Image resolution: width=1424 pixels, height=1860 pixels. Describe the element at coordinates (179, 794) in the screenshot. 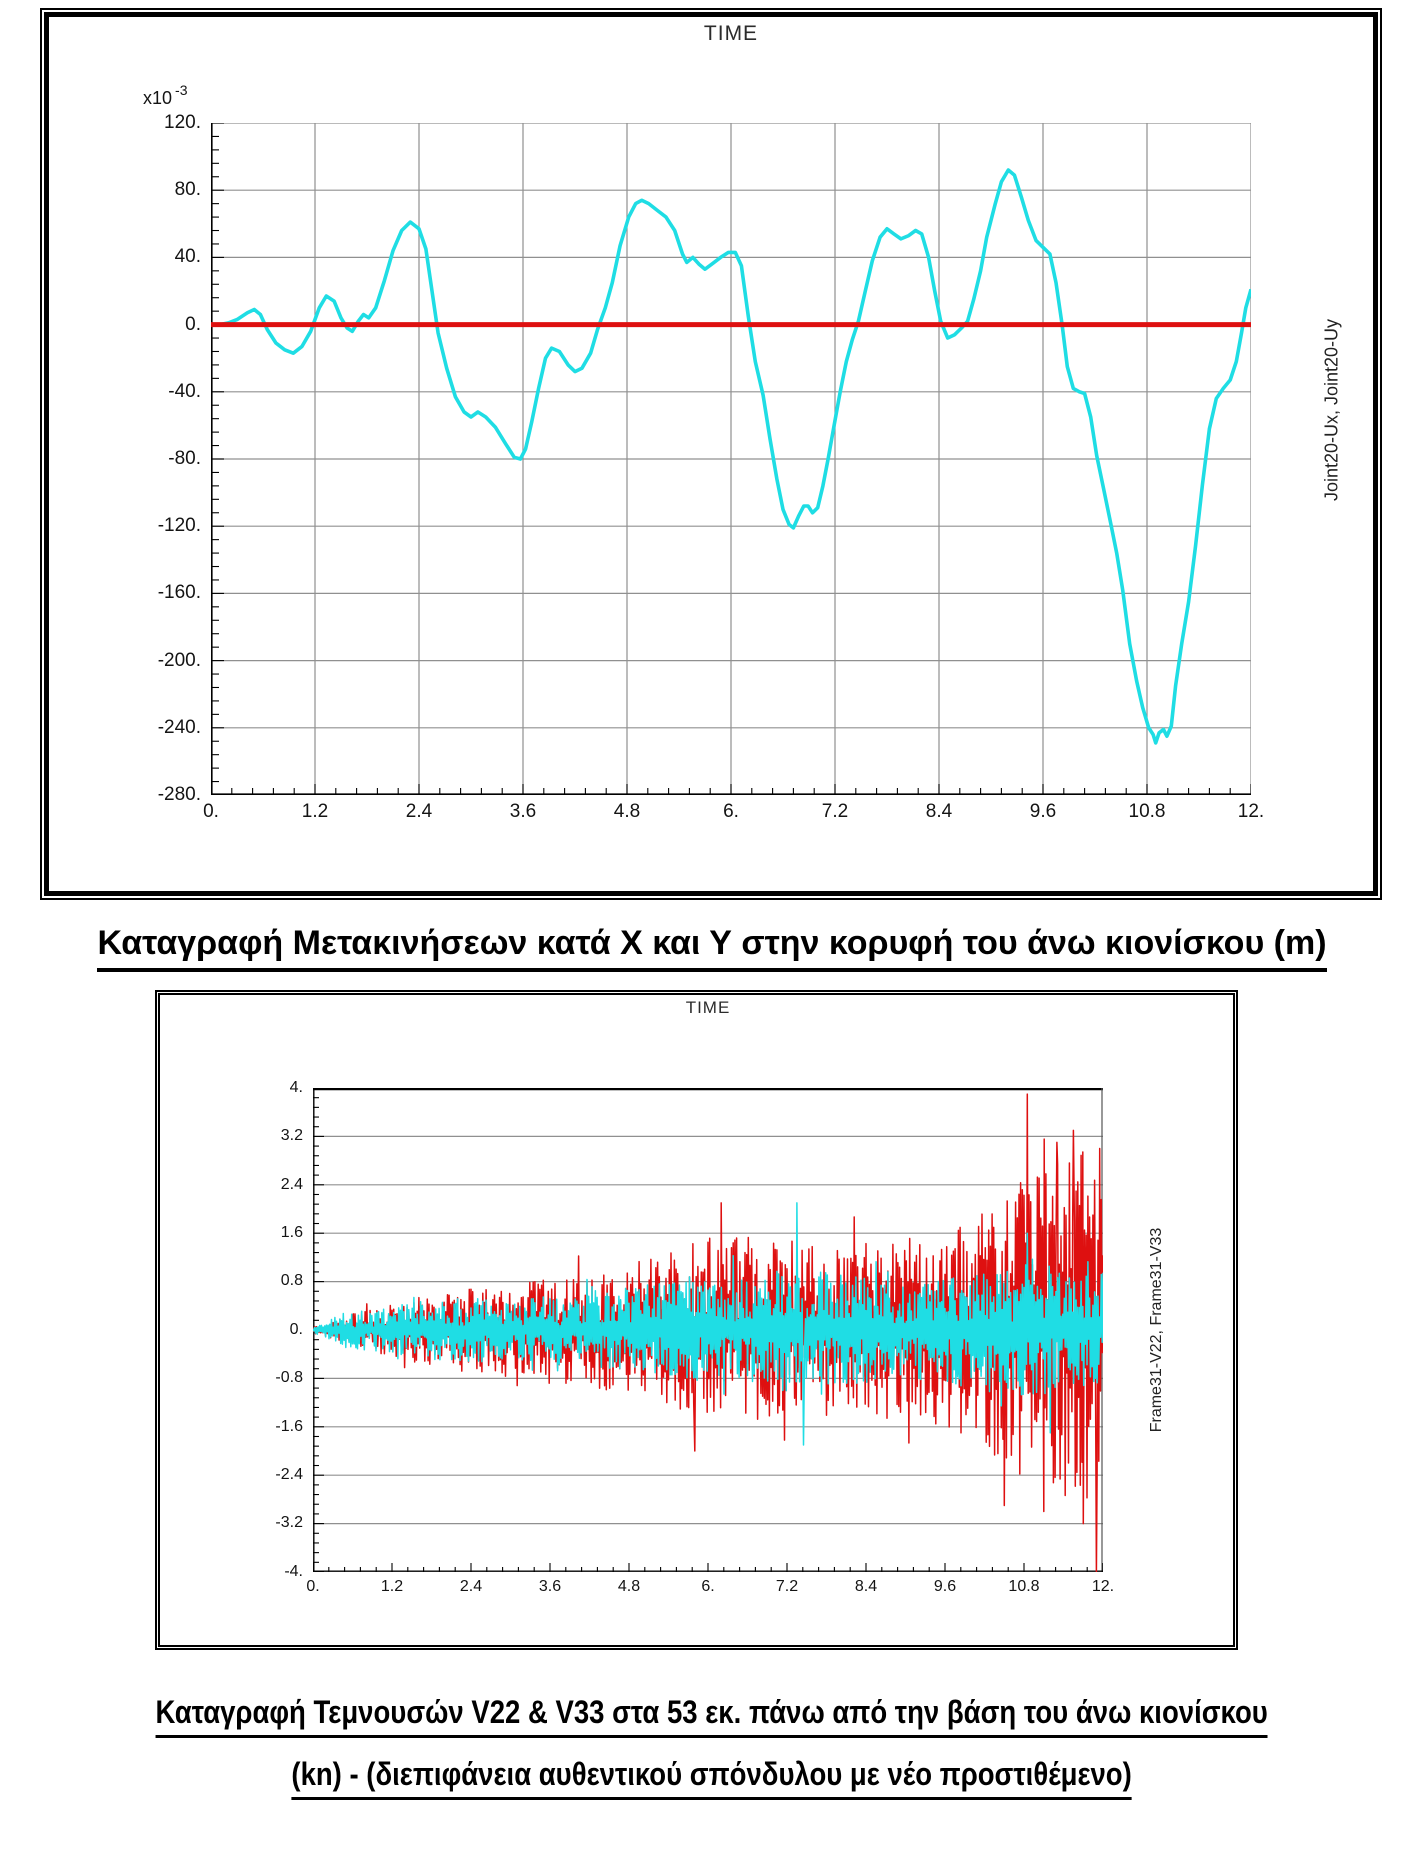

I see `y-tick-label: -280.` at that location.